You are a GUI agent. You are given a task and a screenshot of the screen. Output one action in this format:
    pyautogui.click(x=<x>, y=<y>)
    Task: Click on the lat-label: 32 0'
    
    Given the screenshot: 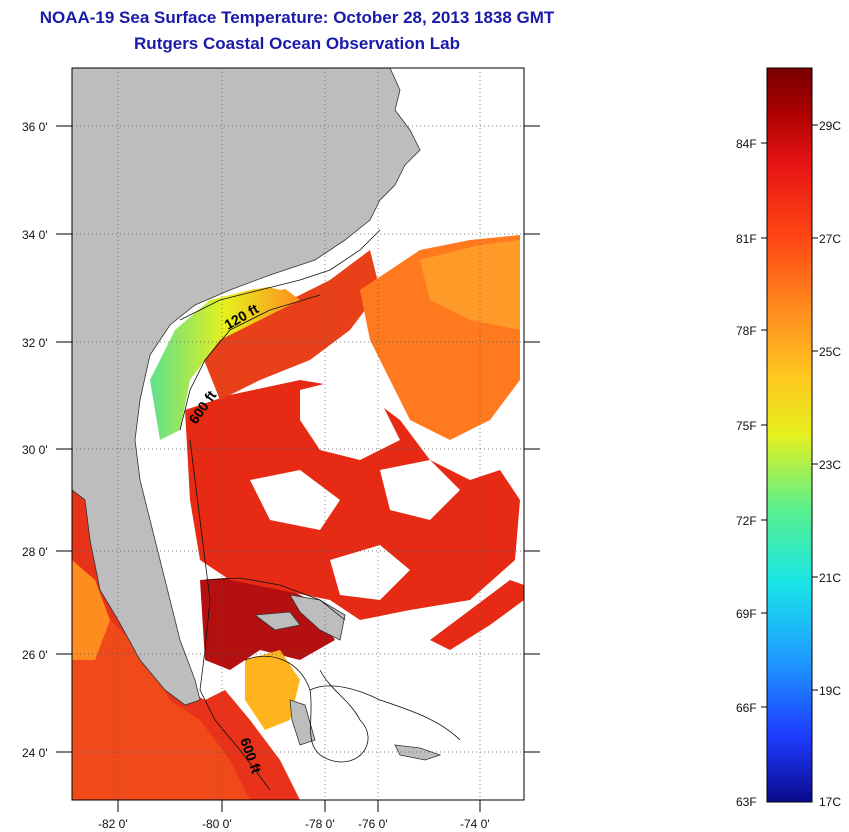 What is the action you would take?
    pyautogui.click(x=35, y=343)
    